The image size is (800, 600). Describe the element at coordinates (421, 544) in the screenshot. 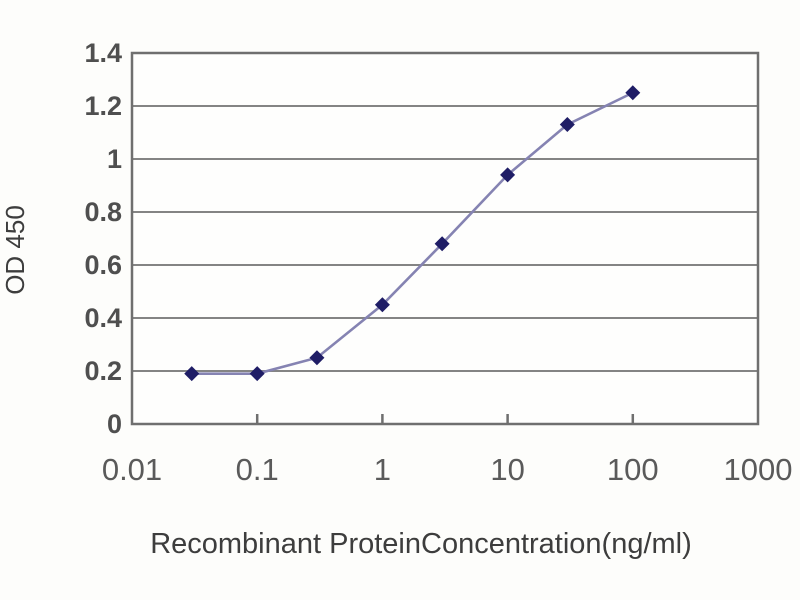

I see `x-axis-title: Recombinant ProteinConcentration(ng/ml)` at that location.